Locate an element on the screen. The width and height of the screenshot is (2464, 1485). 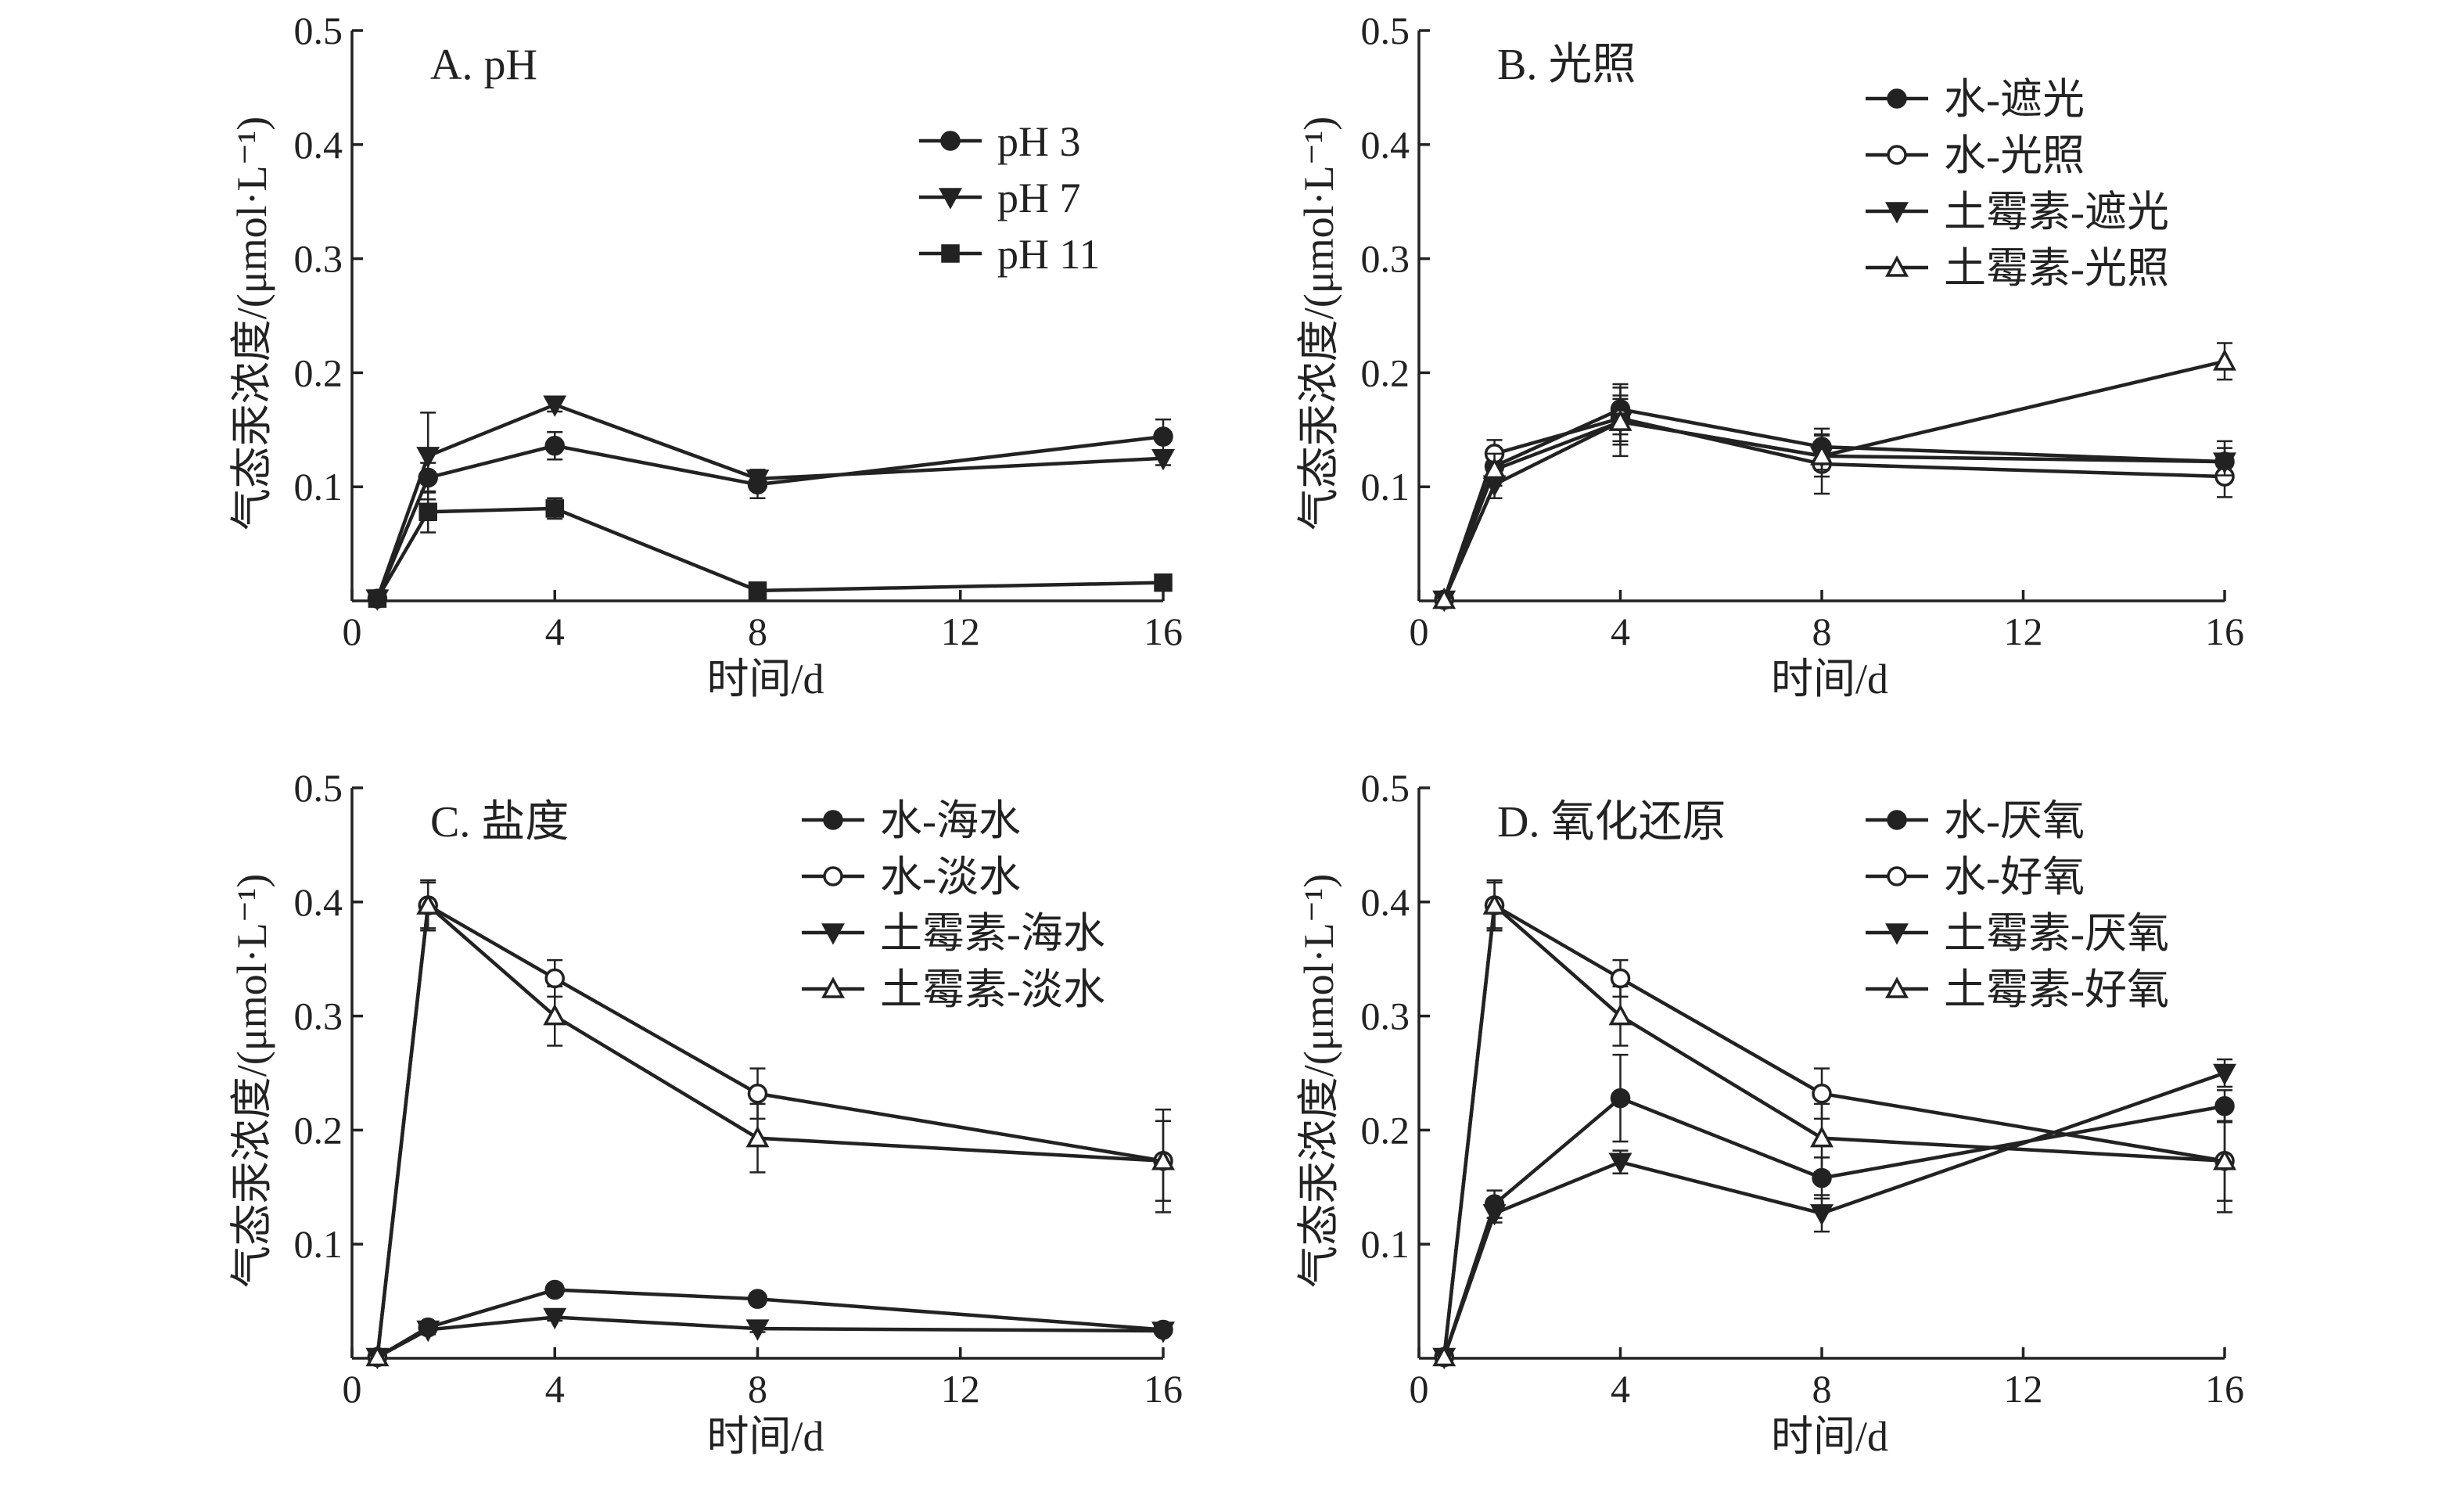
legend-label: 水-淡水 is located at coordinates (950, 878).